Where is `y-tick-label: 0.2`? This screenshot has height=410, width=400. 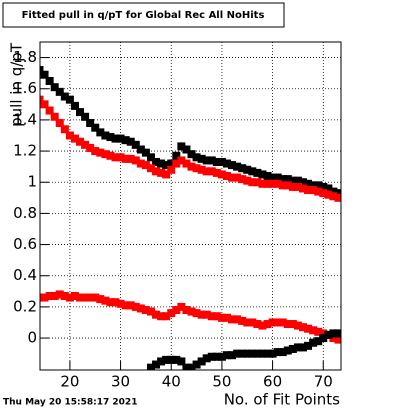 y-tick-label: 0.2 is located at coordinates (25, 306).